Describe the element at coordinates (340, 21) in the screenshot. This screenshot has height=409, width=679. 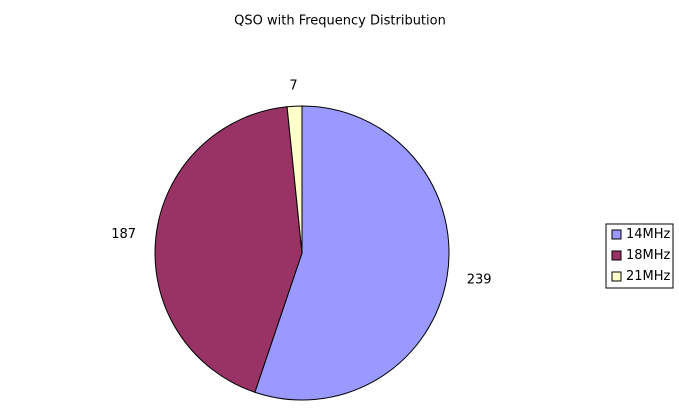
I see `chart-title: QSO with Frequency Distribution` at that location.